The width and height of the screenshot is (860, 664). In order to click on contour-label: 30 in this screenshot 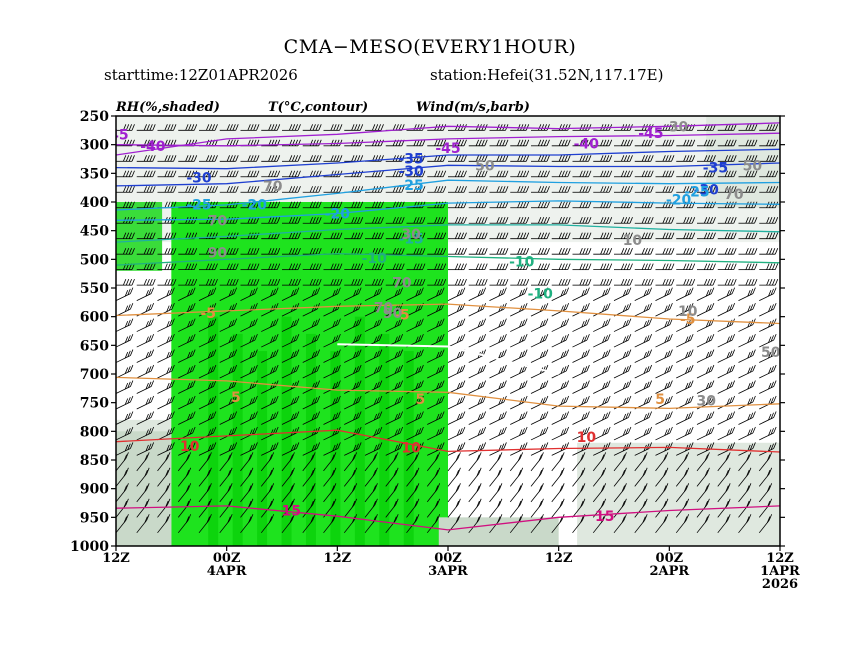, I will do `click(411, 235)`.